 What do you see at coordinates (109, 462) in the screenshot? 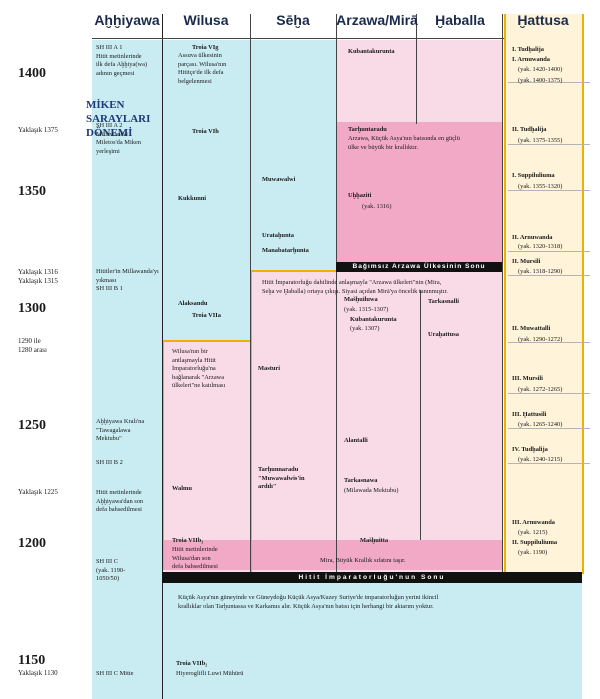
I see `ahhiyawa-entry: SH III B 2` at bounding box center [109, 462].